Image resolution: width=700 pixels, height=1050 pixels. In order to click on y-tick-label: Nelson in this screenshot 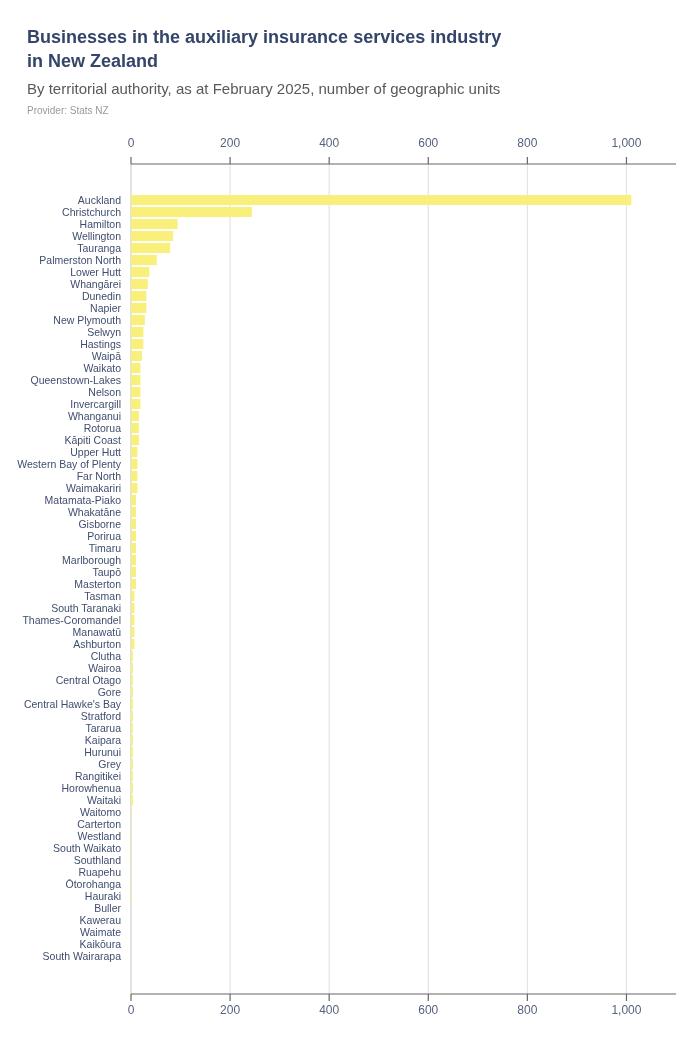, I will do `click(105, 391)`.